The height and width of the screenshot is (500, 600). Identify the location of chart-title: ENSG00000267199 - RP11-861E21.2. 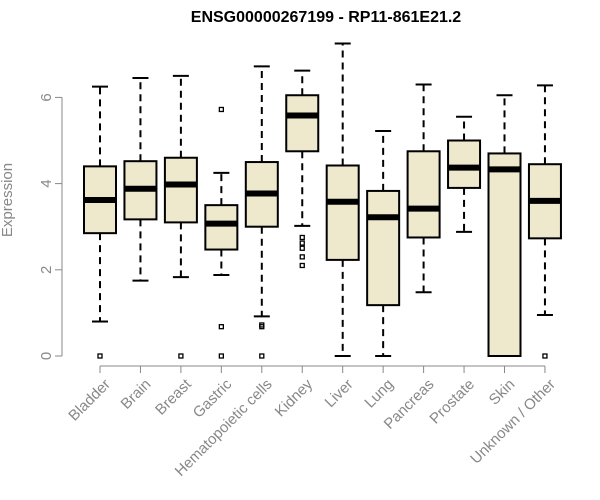
(326, 17).